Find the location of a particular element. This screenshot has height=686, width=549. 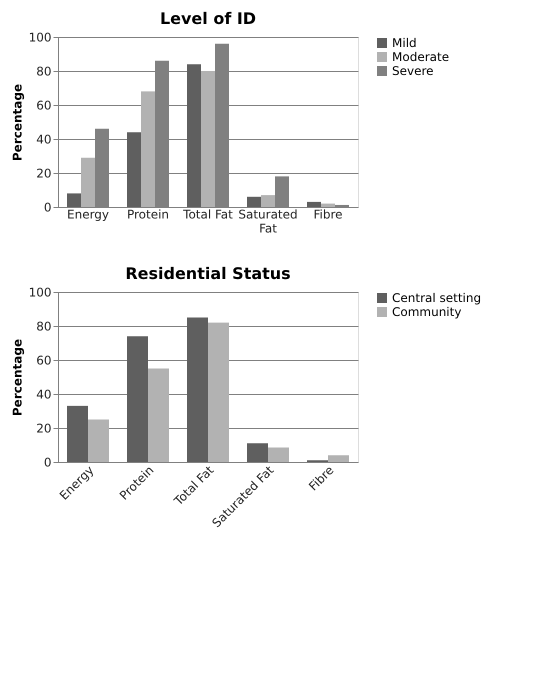

legend-label: Severe is located at coordinates (413, 71).